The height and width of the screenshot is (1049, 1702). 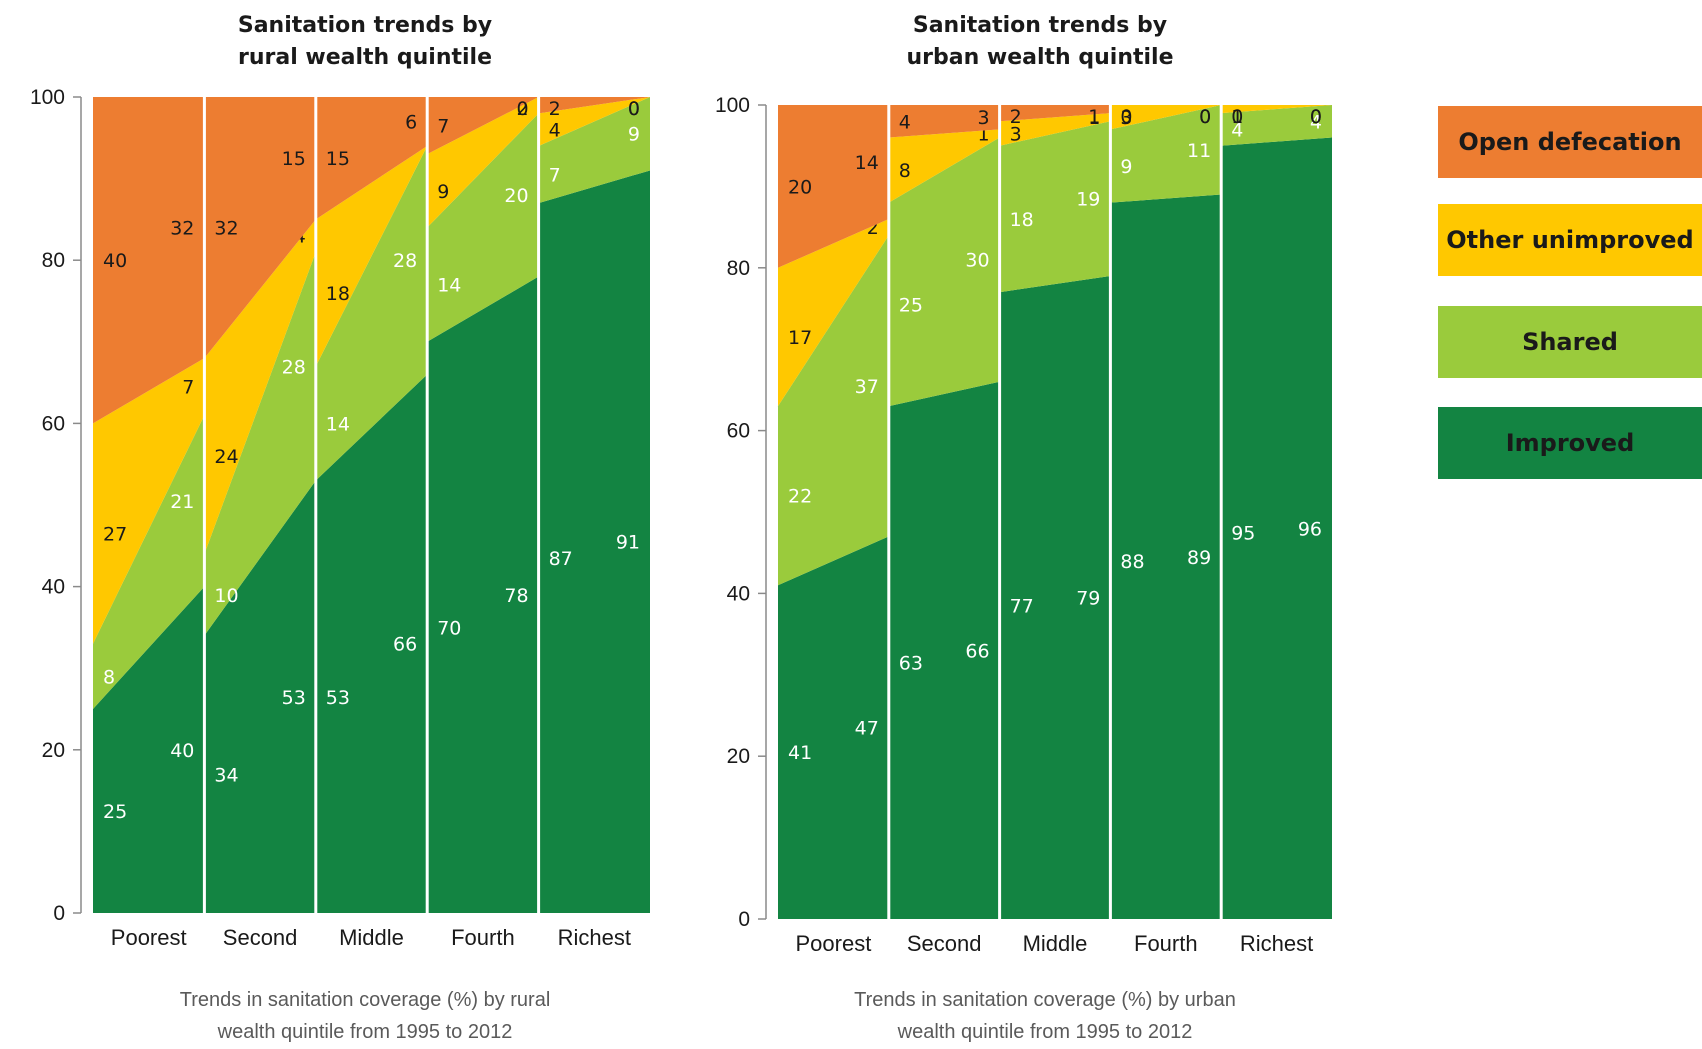 What do you see at coordinates (800, 497) in the screenshot?
I see `data-label: 22` at bounding box center [800, 497].